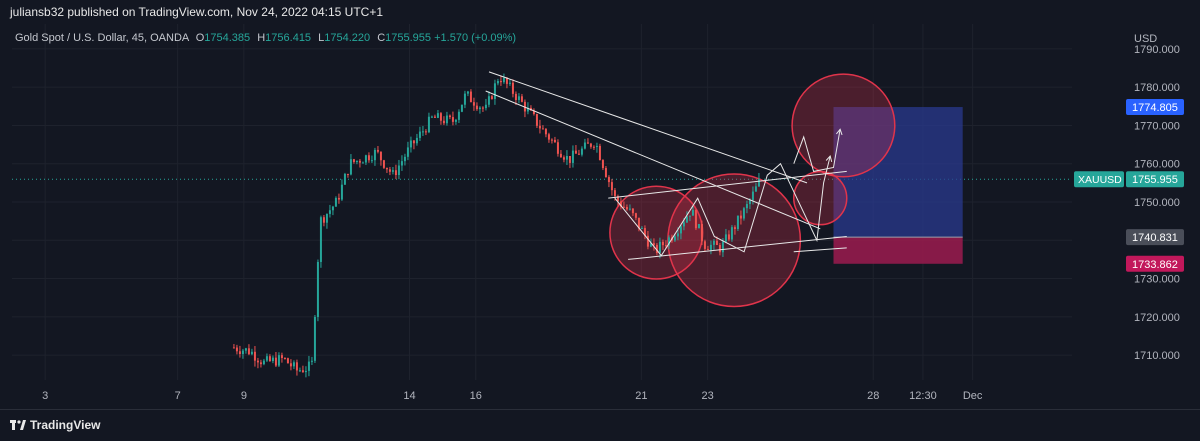  What do you see at coordinates (512, 396) in the screenshot?
I see `time-axis: 3 7 9 14 16 21 23 28 12:30 Dec` at bounding box center [512, 396].